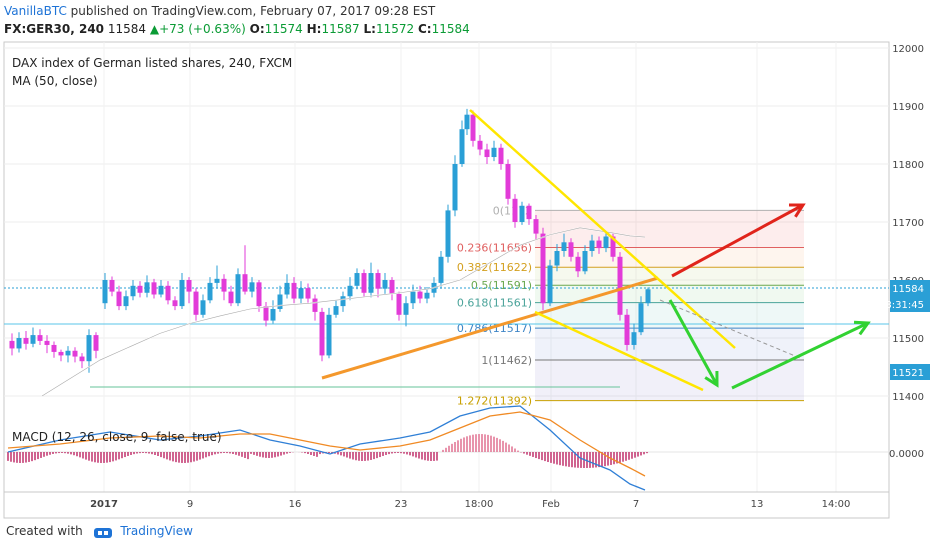 The width and height of the screenshot is (932, 550). I want to click on time-tick-label: 14:00, so click(836, 504).